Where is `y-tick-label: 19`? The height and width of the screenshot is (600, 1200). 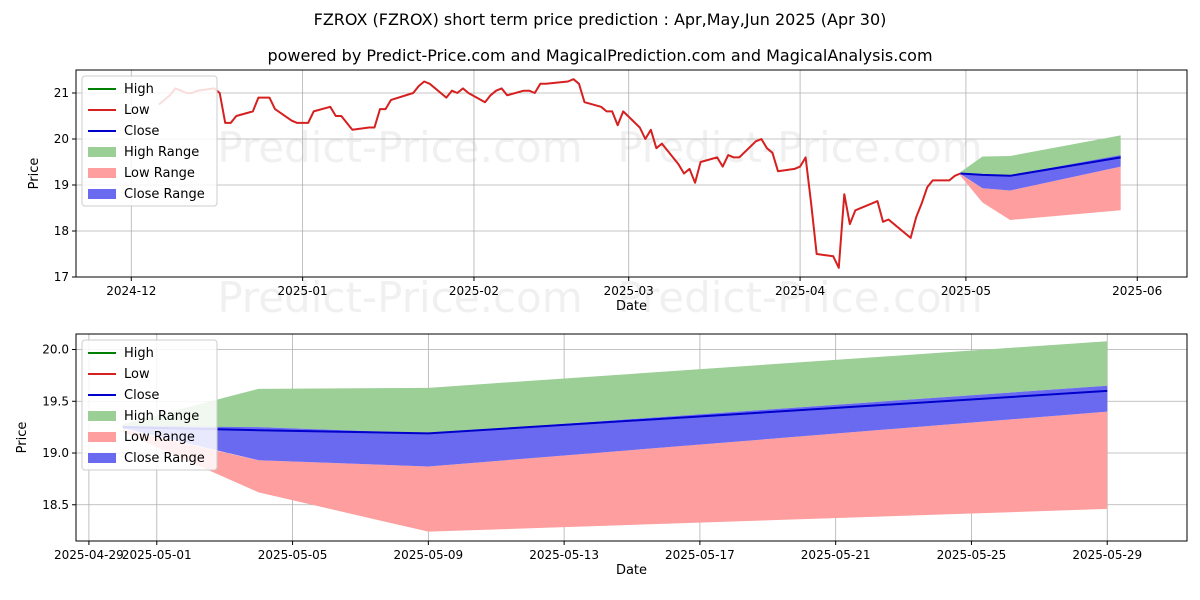 y-tick-label: 19 is located at coordinates (61, 185).